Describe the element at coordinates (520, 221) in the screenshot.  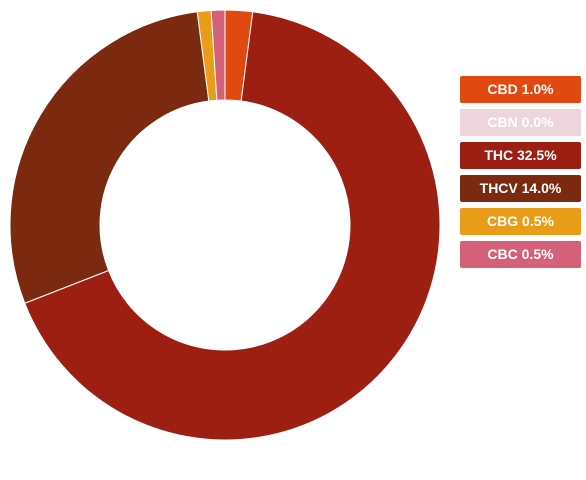
I see `legend-item-cbg: CBG 0.5%` at that location.